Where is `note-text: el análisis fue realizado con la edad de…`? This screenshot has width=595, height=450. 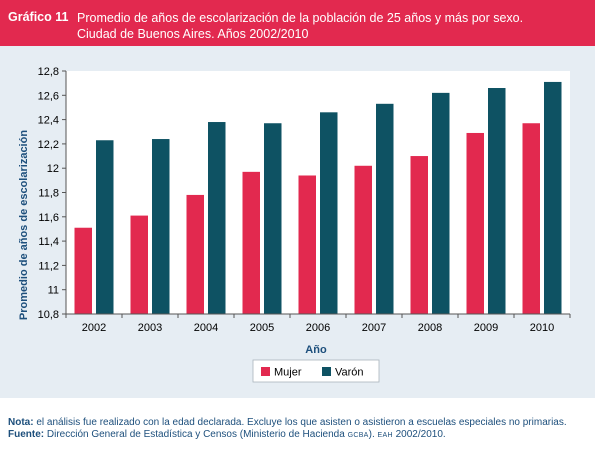
note-text: el análisis fue realizado con la edad de… is located at coordinates (300, 422).